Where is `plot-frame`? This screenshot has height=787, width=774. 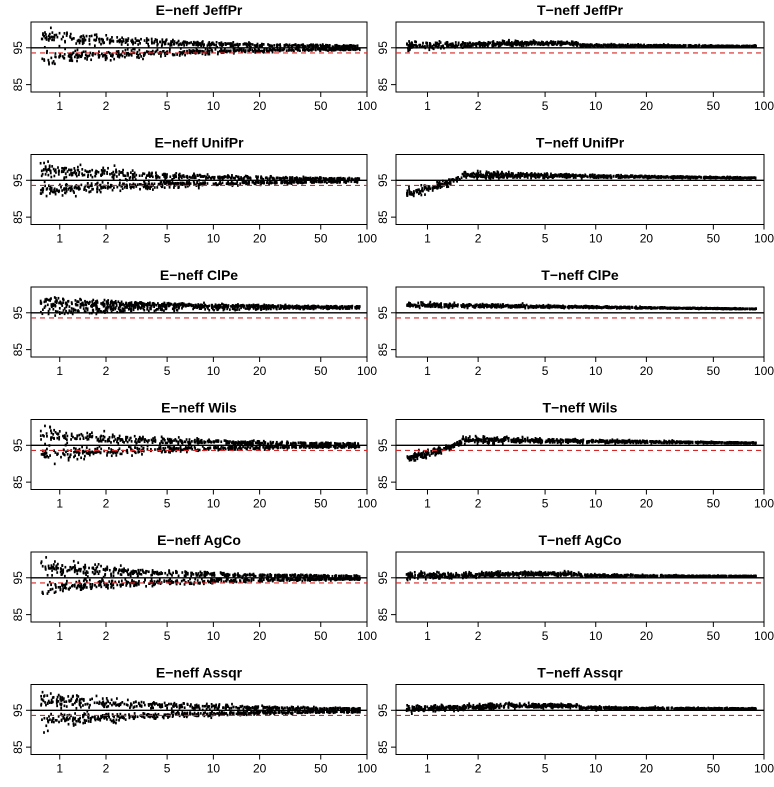 plot-frame is located at coordinates (199, 189).